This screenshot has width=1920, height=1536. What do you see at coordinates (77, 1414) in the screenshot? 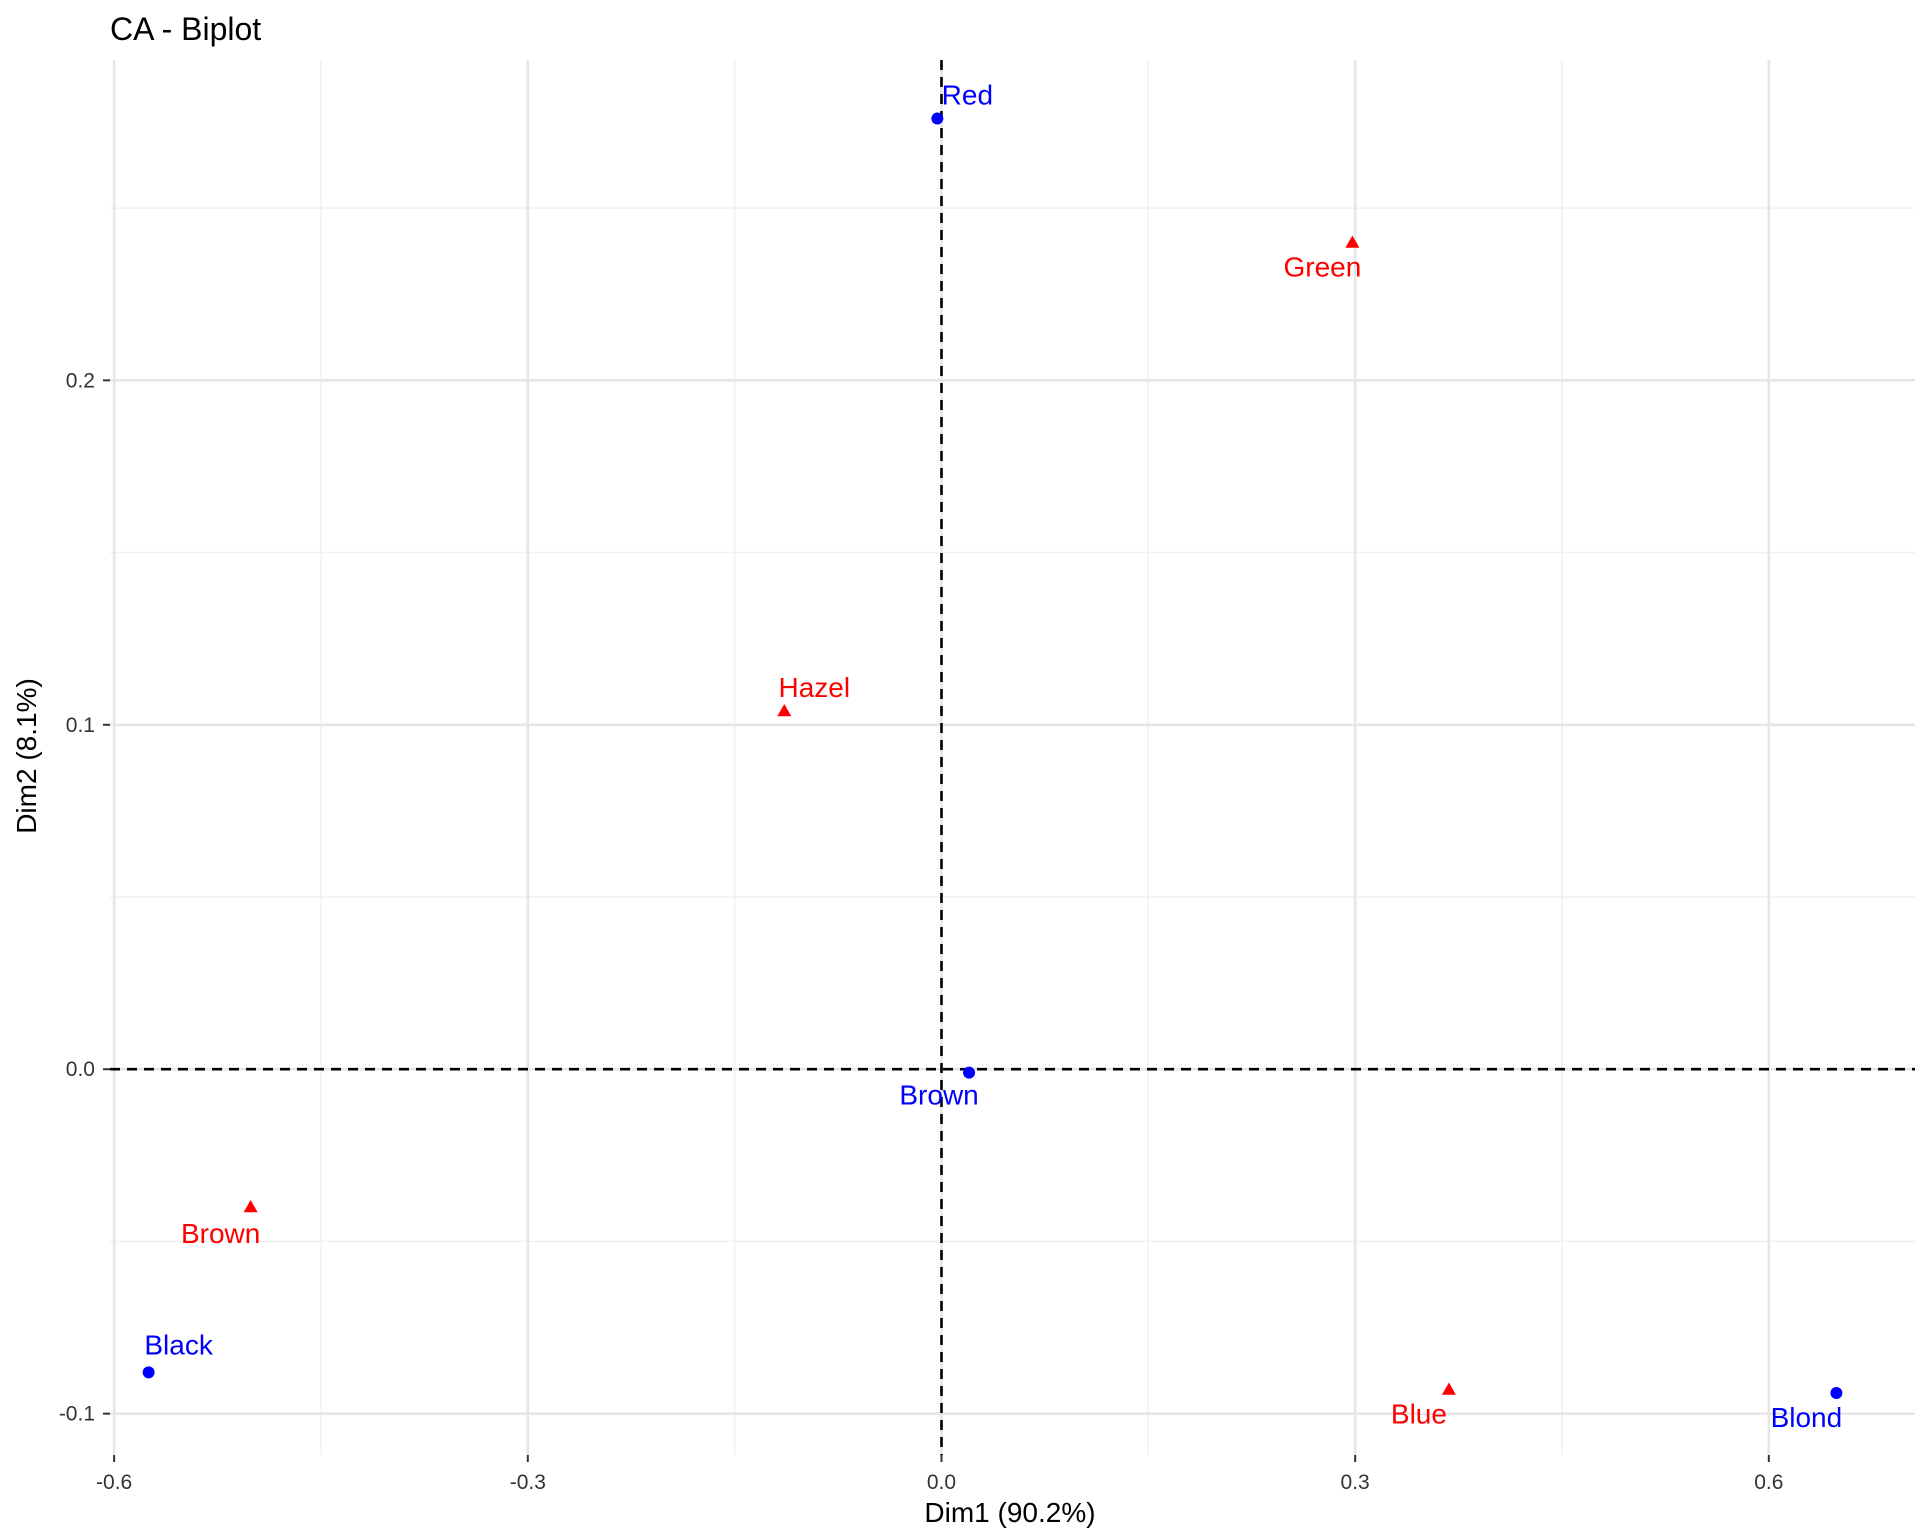
I see `y-tick-label: -0.1` at bounding box center [77, 1414].